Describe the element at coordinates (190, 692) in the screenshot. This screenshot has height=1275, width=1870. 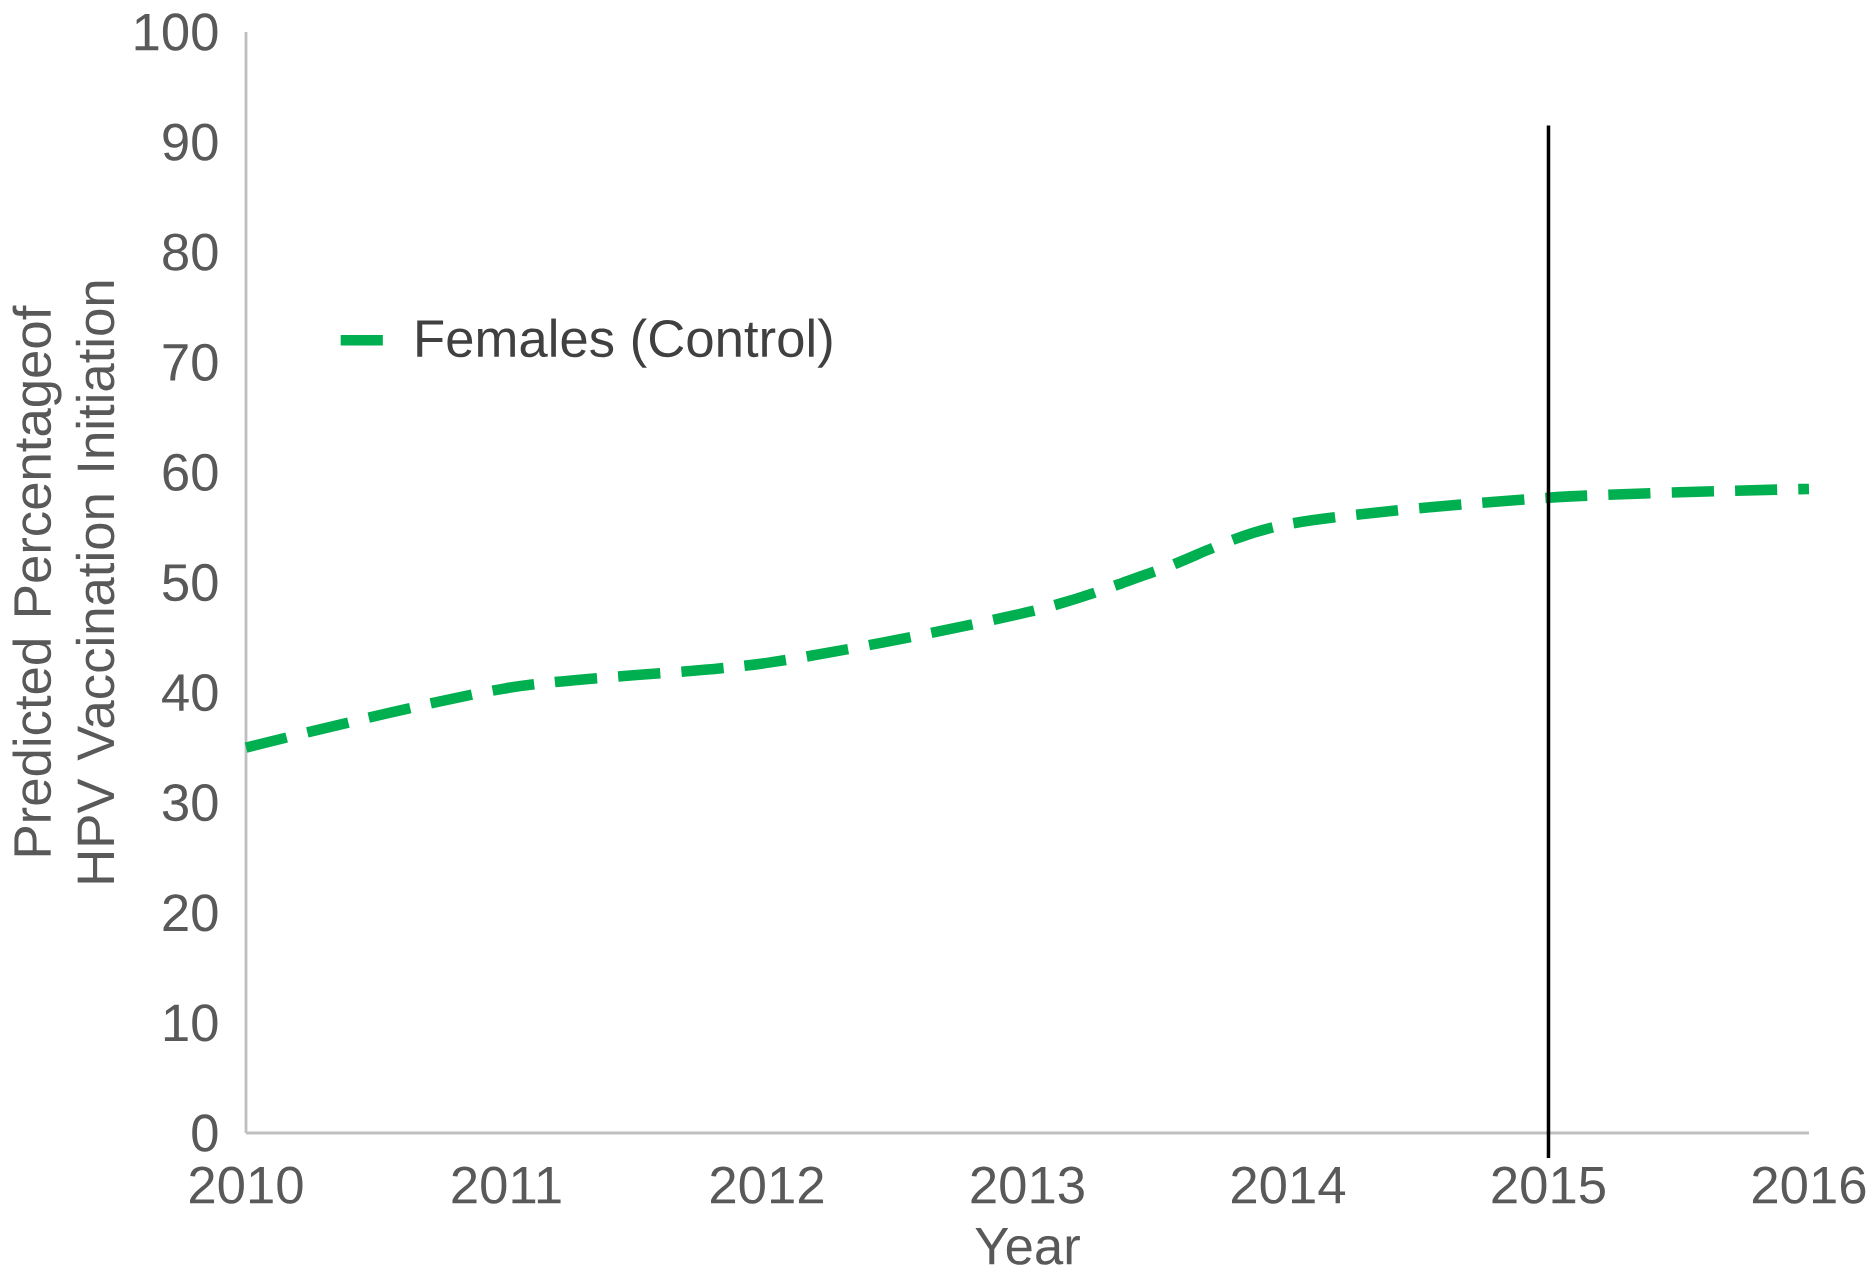
I see `y-tick-label: 40` at that location.